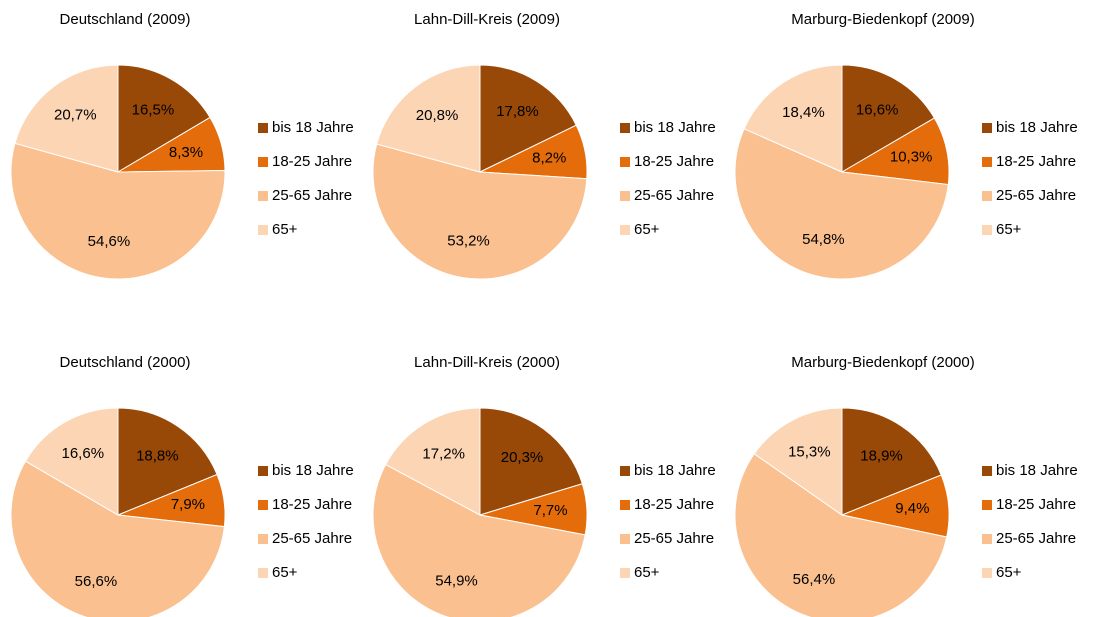 Image resolution: width=1095 pixels, height=617 pixels. What do you see at coordinates (803, 112) in the screenshot?
I see `data-label: 18,4%` at bounding box center [803, 112].